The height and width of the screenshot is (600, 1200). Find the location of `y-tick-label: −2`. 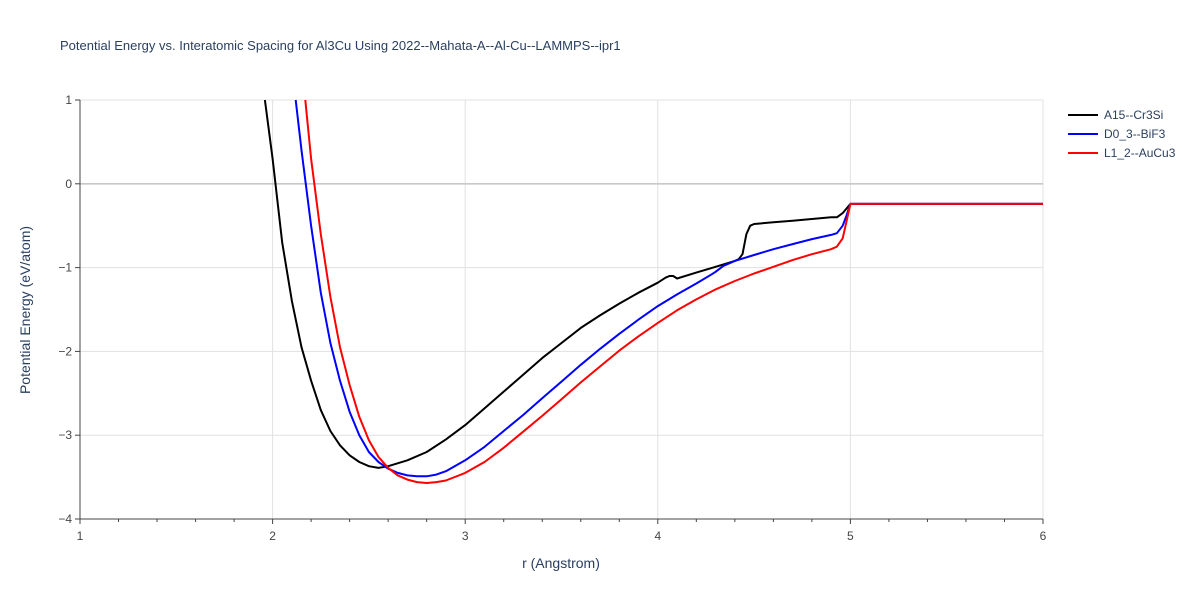

y-tick-label: −2 is located at coordinates (65, 351).